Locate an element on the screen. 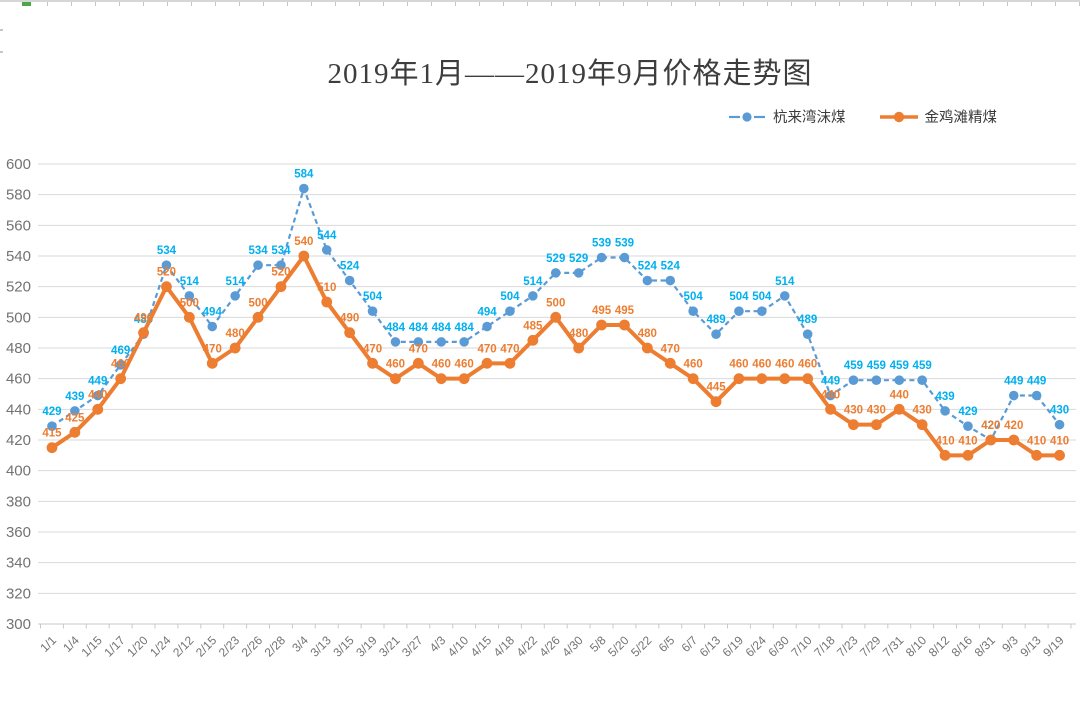 The image size is (1080, 702). y-axis-label: 440 is located at coordinates (18, 409).